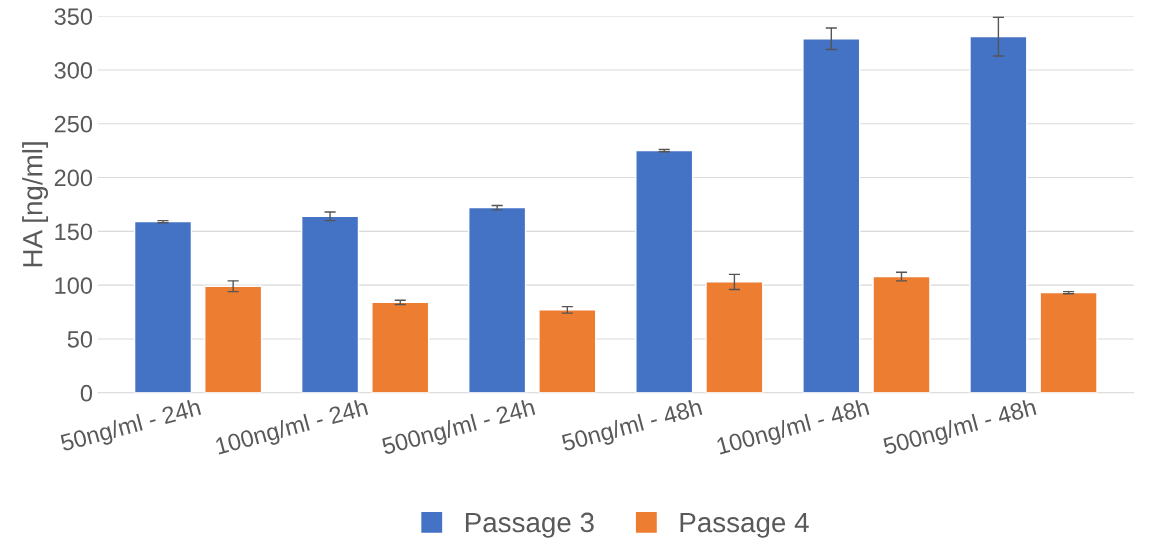 Image resolution: width=1151 pixels, height=538 pixels. I want to click on y-tick-label: 250, so click(73, 124).